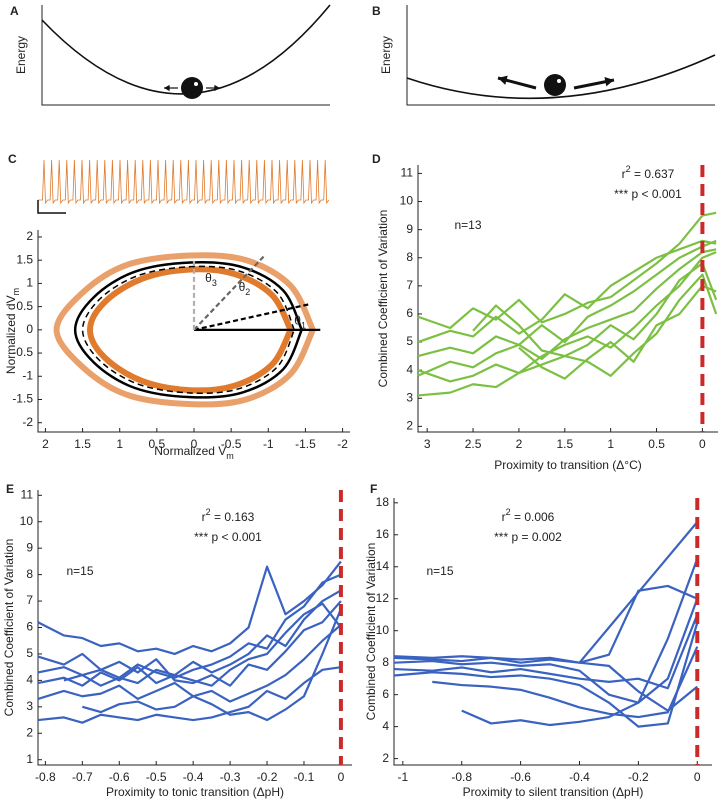 The width and height of the screenshot is (720, 802). What do you see at coordinates (504, 517) in the screenshot?
I see `text-part: r` at bounding box center [504, 517].